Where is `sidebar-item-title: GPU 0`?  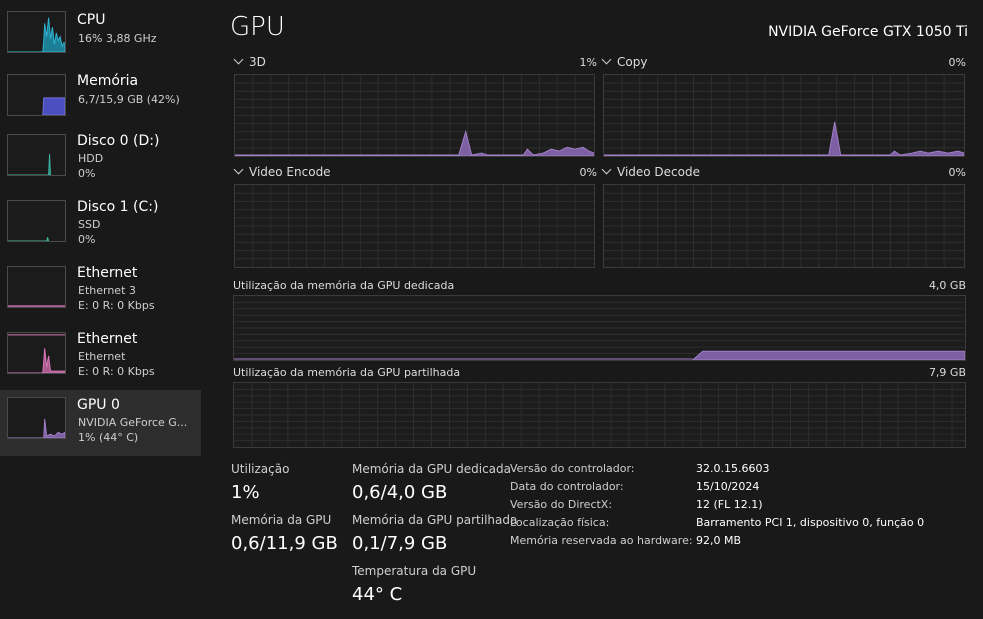
sidebar-item-title: GPU 0 is located at coordinates (98, 405).